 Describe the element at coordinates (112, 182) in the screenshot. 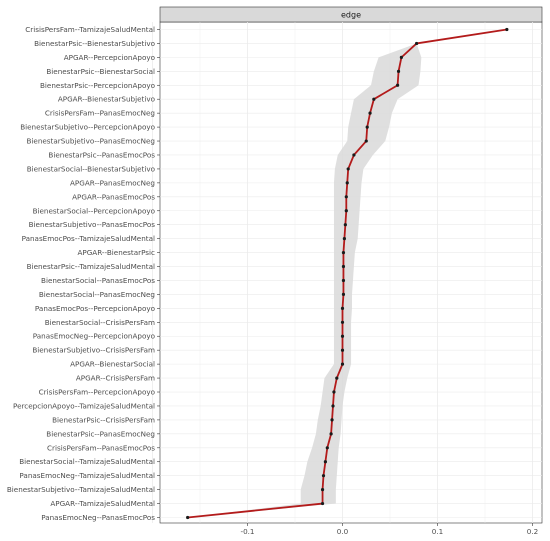

I see `y-tick-label-11: APGAR--PanasEmocNeg` at that location.